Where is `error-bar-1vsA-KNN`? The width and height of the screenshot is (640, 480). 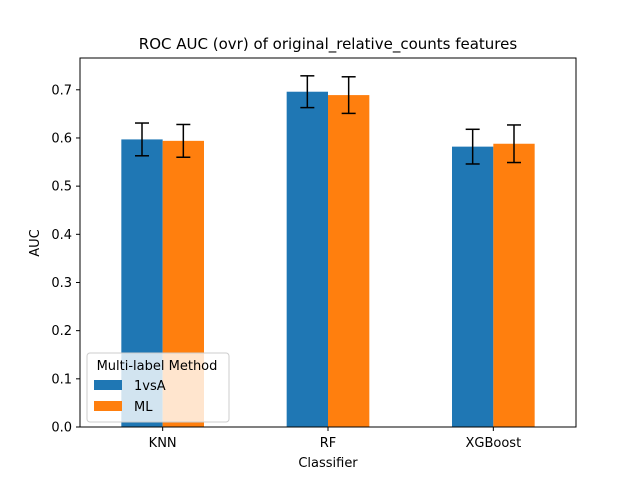 error-bar-1vsA-KNN is located at coordinates (142, 139).